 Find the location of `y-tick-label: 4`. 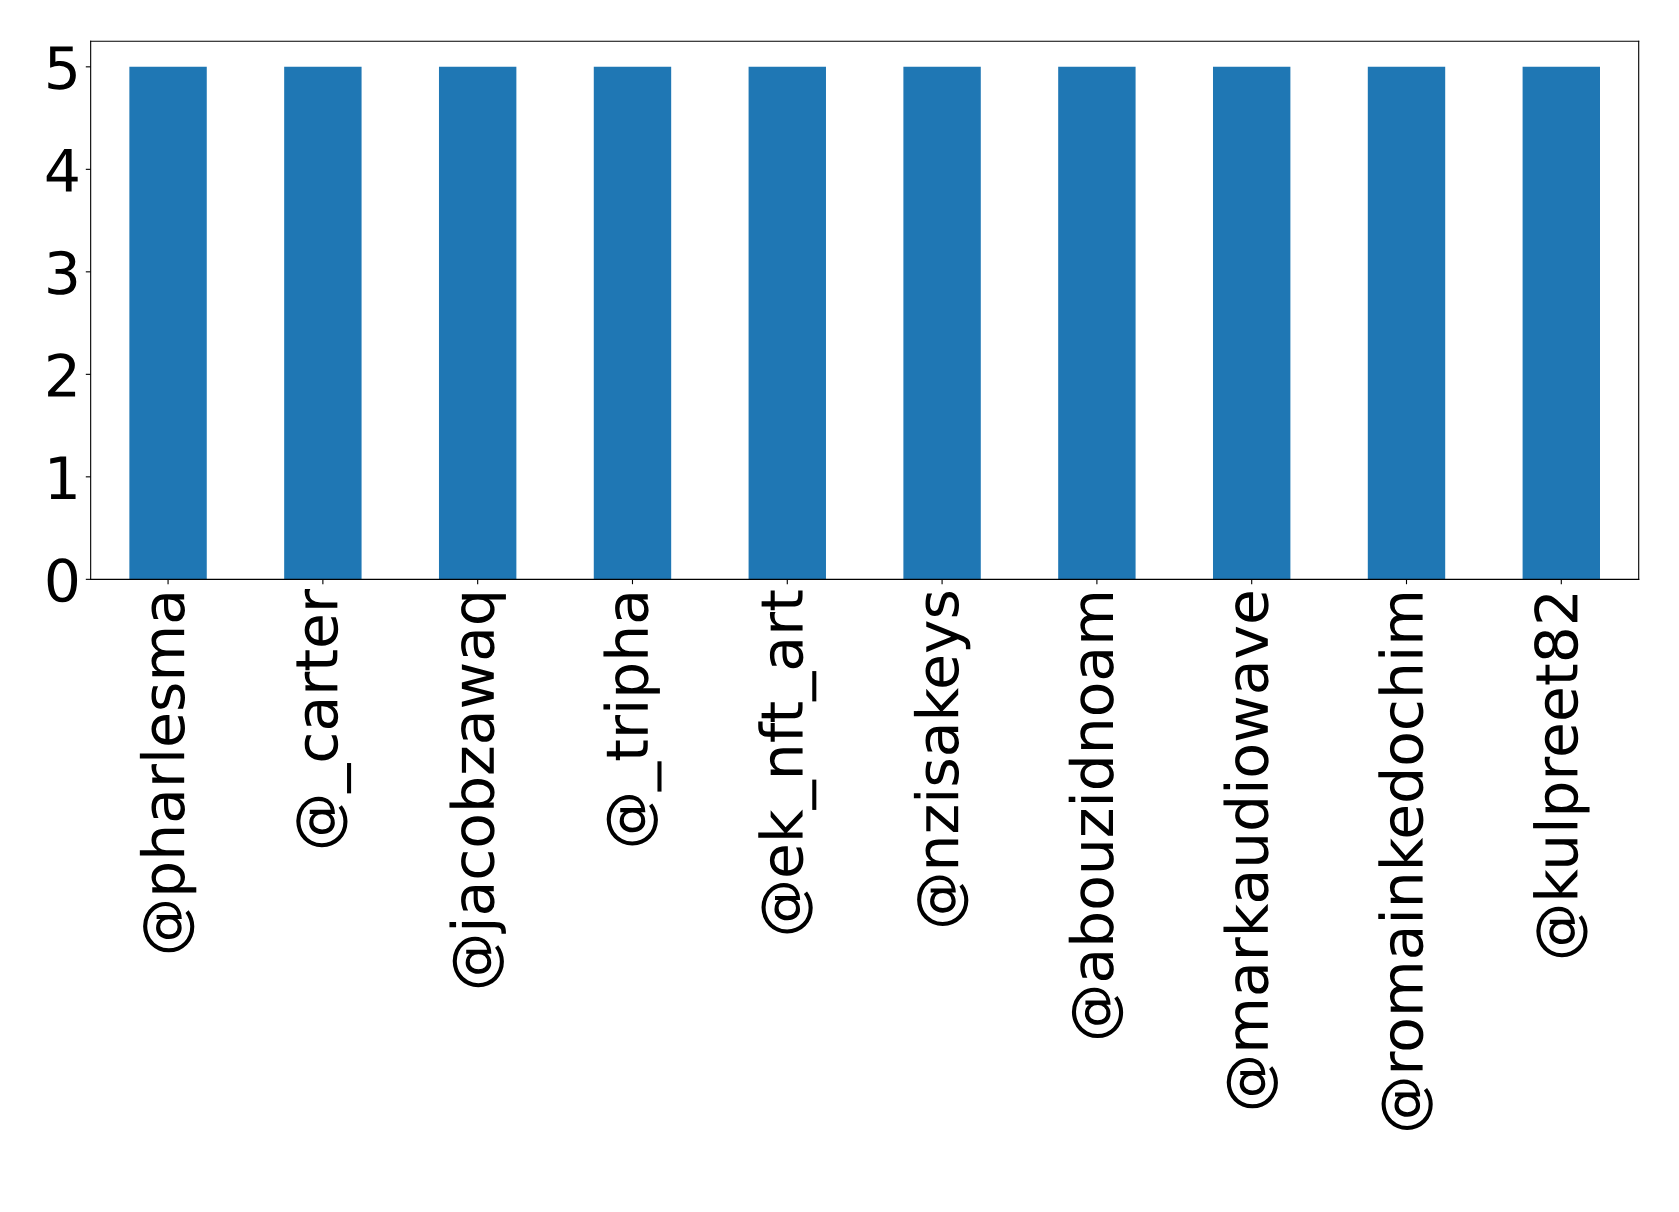

y-tick-label: 4 is located at coordinates (62, 170).